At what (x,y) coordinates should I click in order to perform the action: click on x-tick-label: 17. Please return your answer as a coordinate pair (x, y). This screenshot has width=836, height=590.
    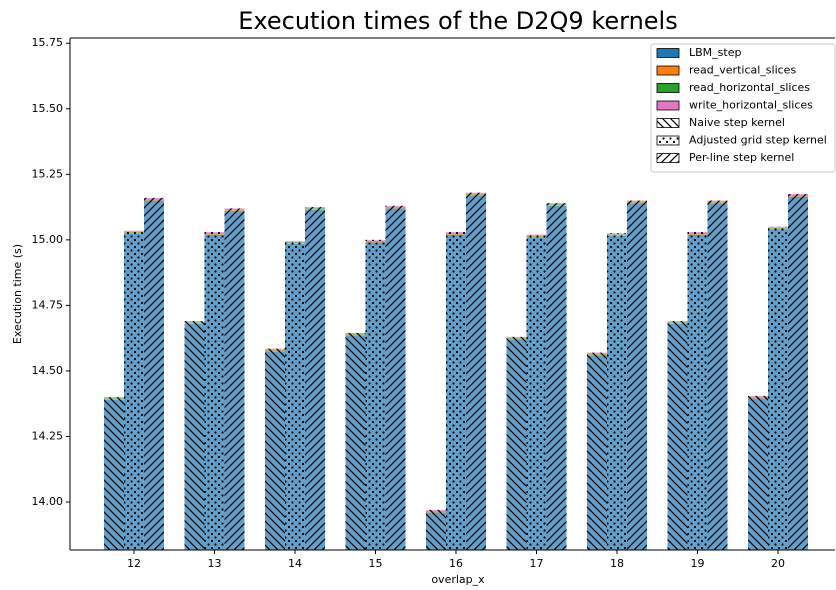
    Looking at the image, I should click on (536, 563).